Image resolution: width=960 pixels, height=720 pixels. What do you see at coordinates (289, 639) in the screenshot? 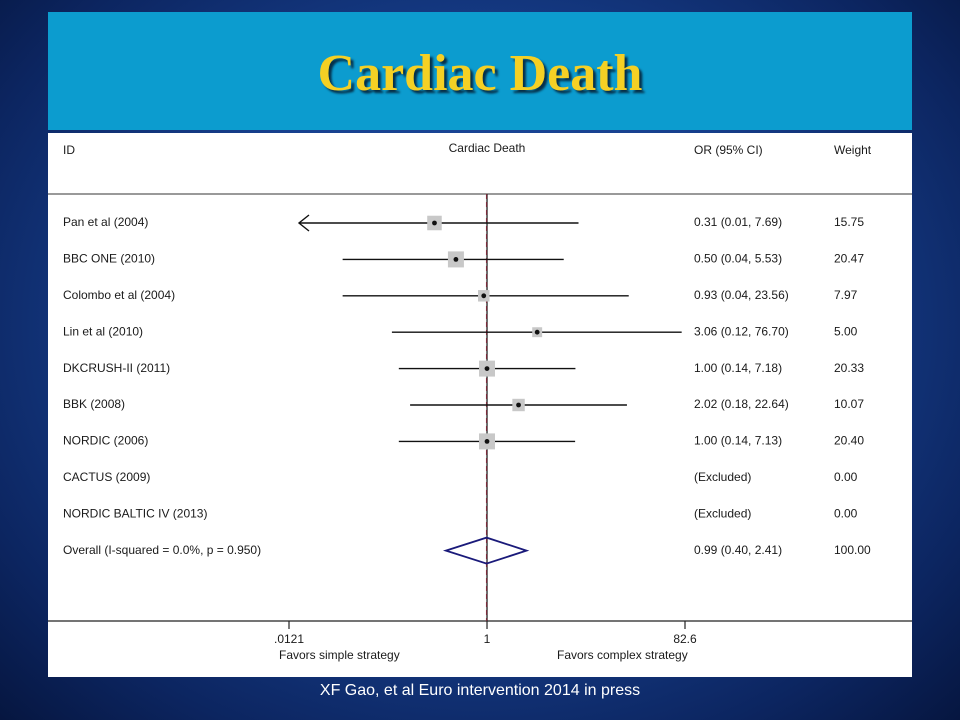
I see `x-tick-label: .0121` at bounding box center [289, 639].